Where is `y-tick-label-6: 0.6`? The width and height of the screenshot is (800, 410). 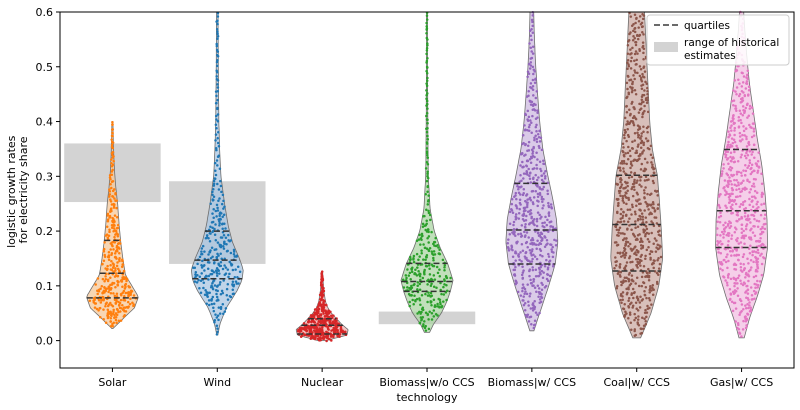
y-tick-label-6: 0.6 is located at coordinates (45, 12).